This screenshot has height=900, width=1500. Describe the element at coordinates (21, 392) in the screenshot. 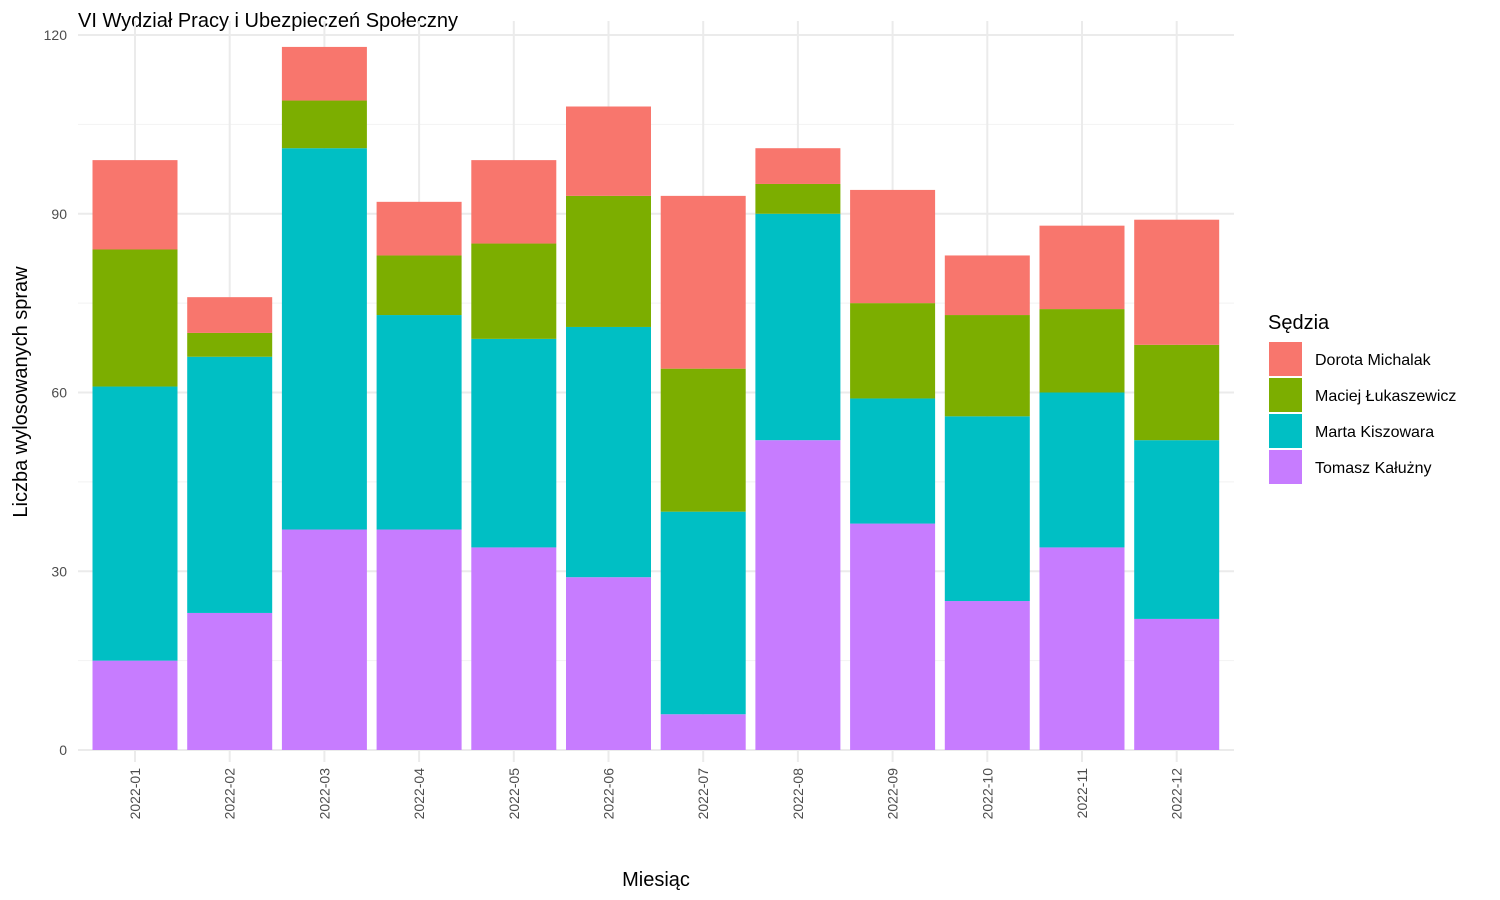

I see `y-axis-title: Liczba wylosowanych spraw` at that location.